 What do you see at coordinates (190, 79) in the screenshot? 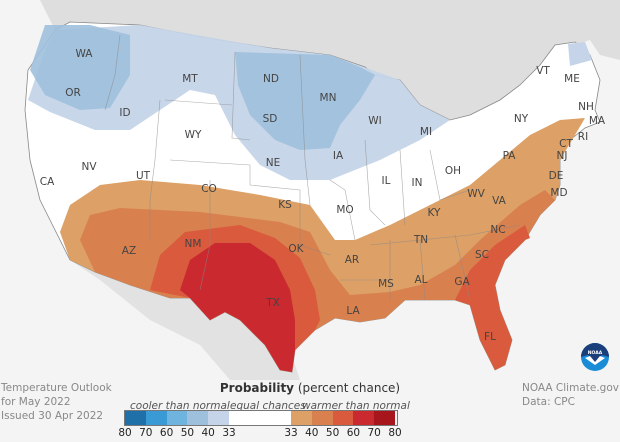
I see `state-label-mt: MT` at bounding box center [190, 79].